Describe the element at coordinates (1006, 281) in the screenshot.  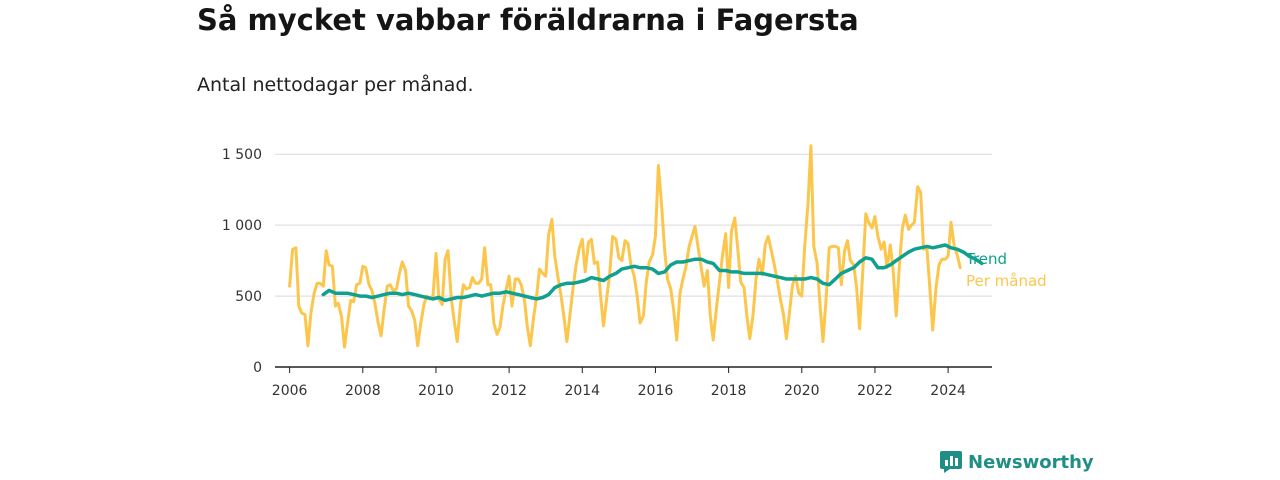
I see `series-label-monthly: Per månad` at that location.